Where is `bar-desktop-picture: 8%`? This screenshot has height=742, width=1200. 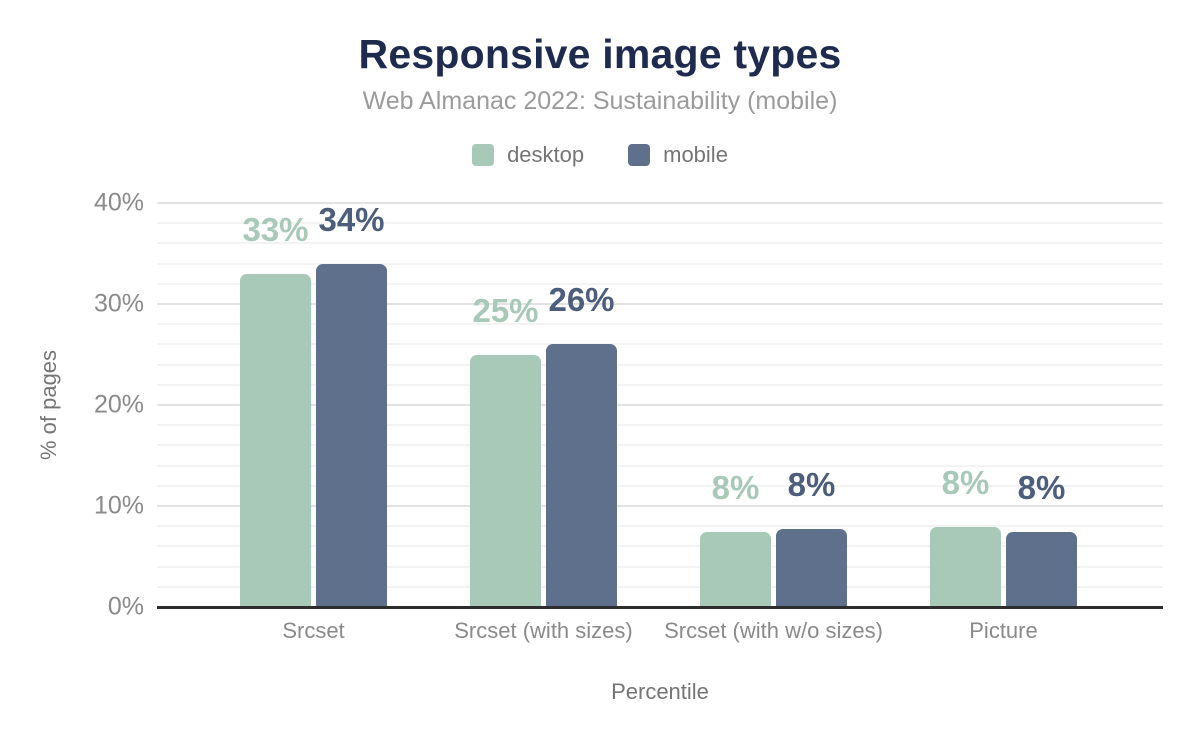
bar-desktop-picture: 8% is located at coordinates (965, 536).